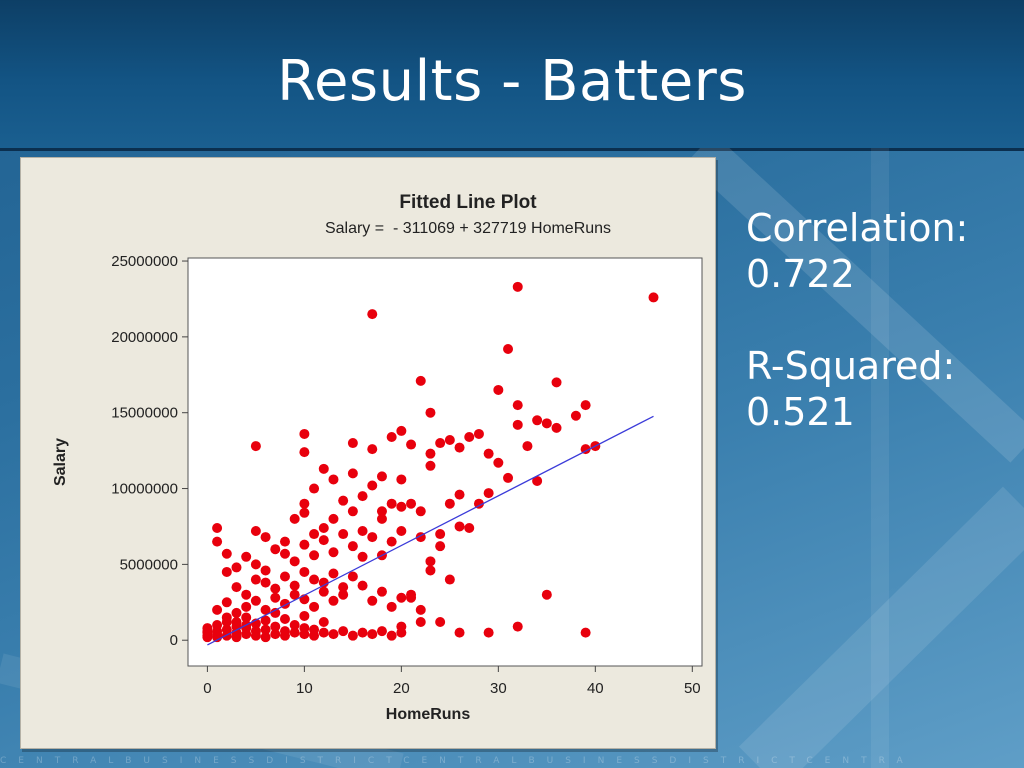  What do you see at coordinates (174, 640) in the screenshot?
I see `y-tick-label: 0` at bounding box center [174, 640].